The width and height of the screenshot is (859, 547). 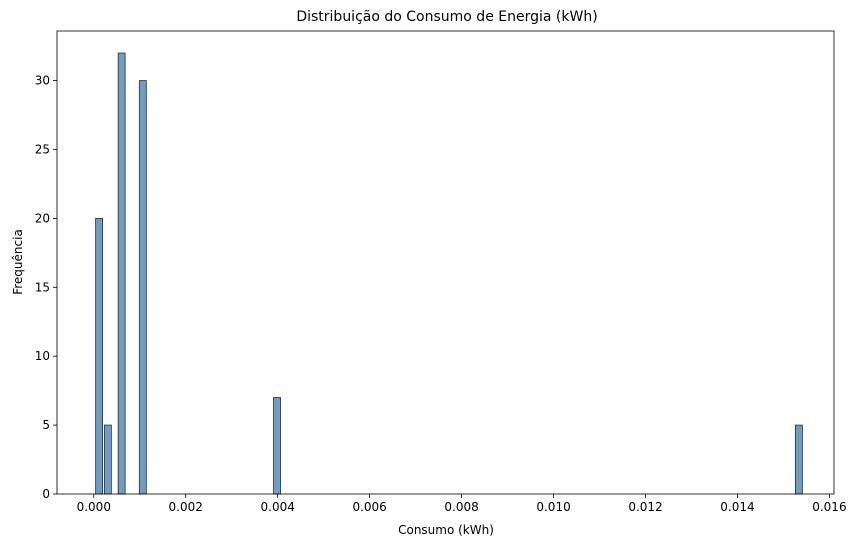 I want to click on y-tick-label: 10, so click(x=42, y=356).